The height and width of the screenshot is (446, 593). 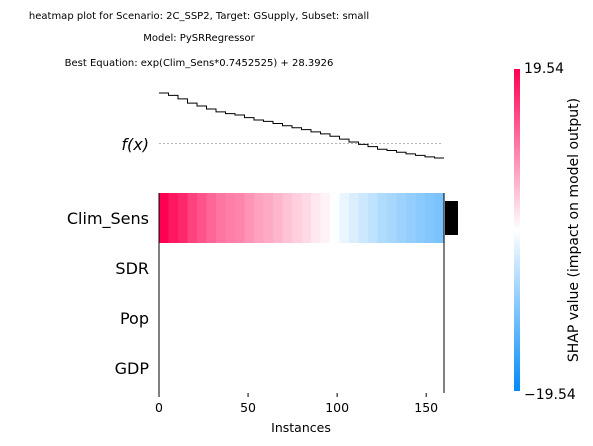 I want to click on heatmap-cells, so click(x=302, y=218).